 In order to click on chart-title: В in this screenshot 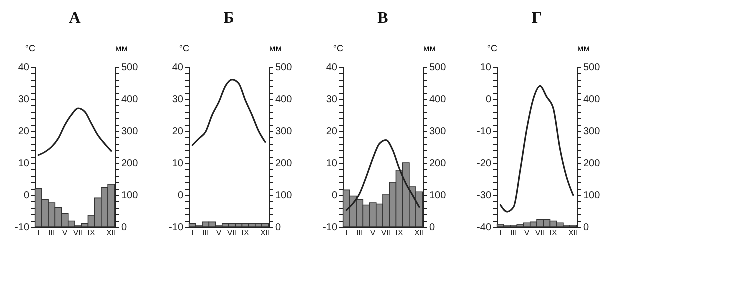, I will do `click(383, 18)`.